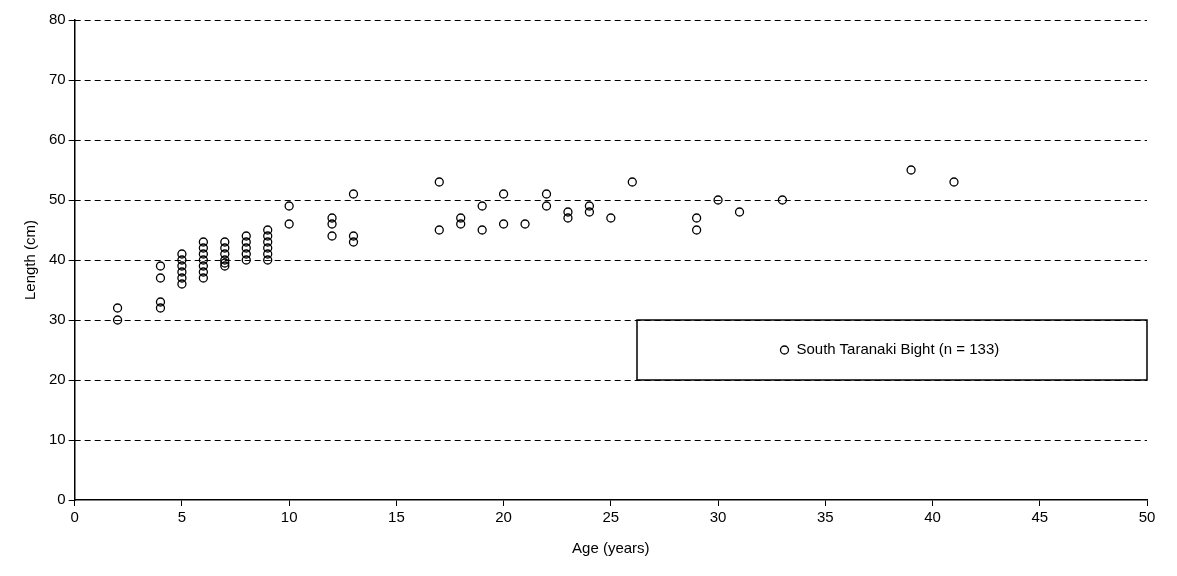  I want to click on y-axis-title: Length (cm), so click(30, 260).